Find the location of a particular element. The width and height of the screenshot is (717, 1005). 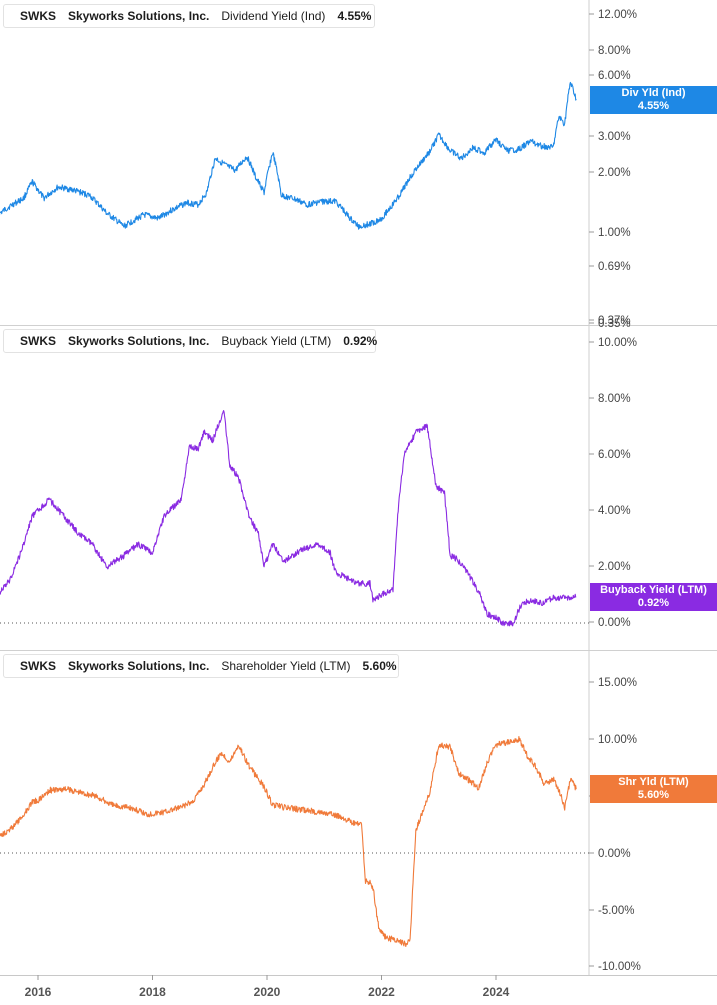

y-tick-label: 4.00% is located at coordinates (614, 511).